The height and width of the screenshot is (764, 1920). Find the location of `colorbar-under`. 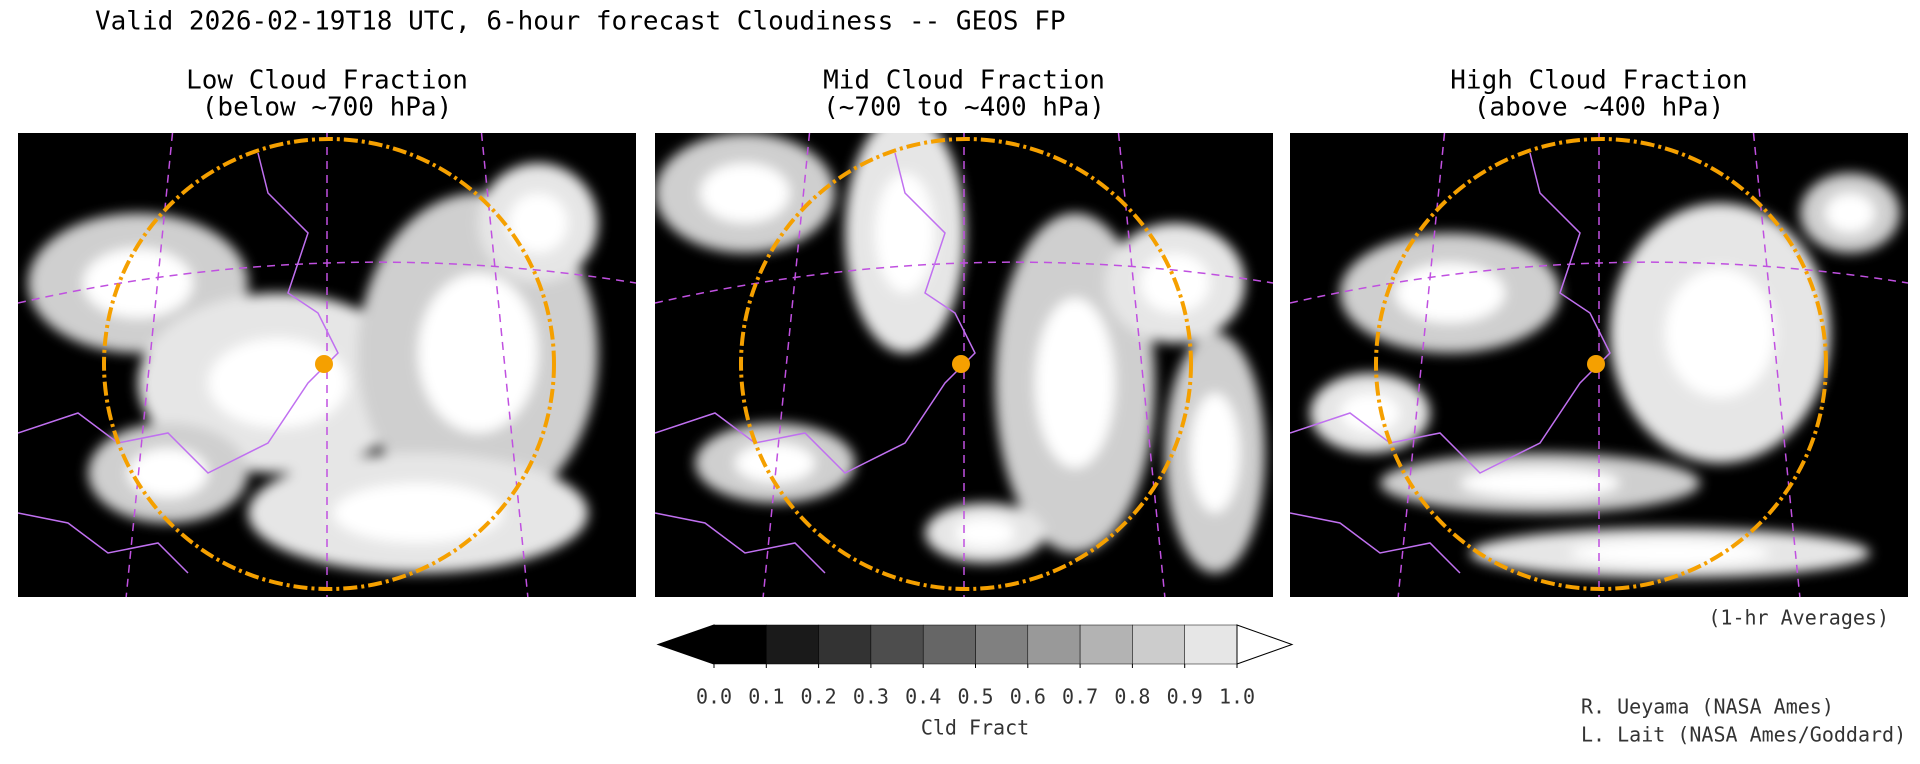

colorbar-under is located at coordinates (685, 644).